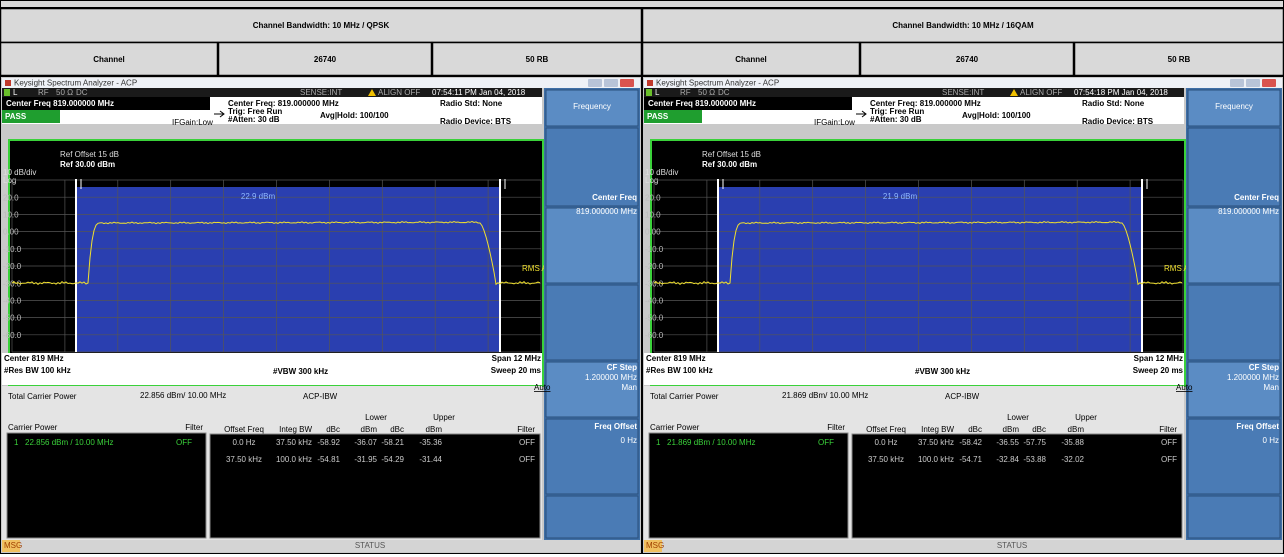  Describe the element at coordinates (16, 442) in the screenshot. I see `carrier-index: 1` at that location.